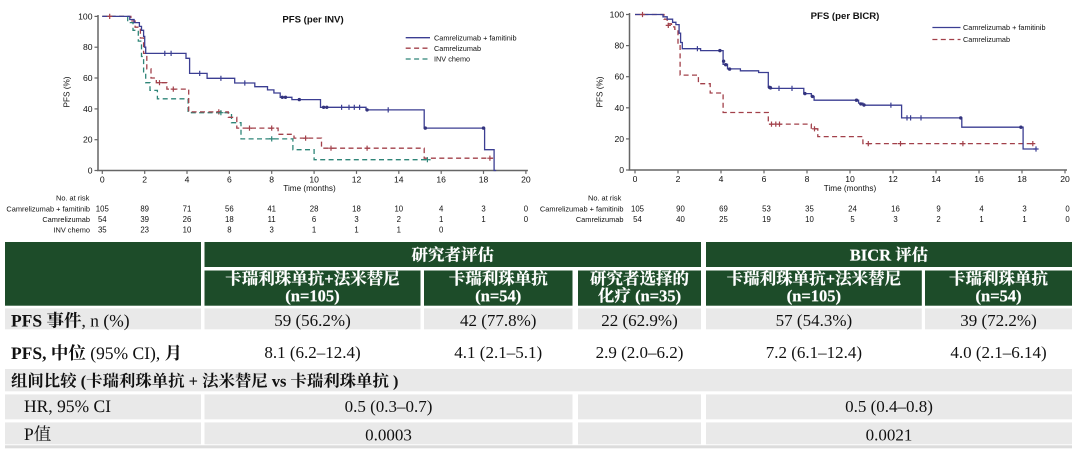 The height and width of the screenshot is (452, 1080). I want to click on svg-text: 0.0021, so click(889, 435).